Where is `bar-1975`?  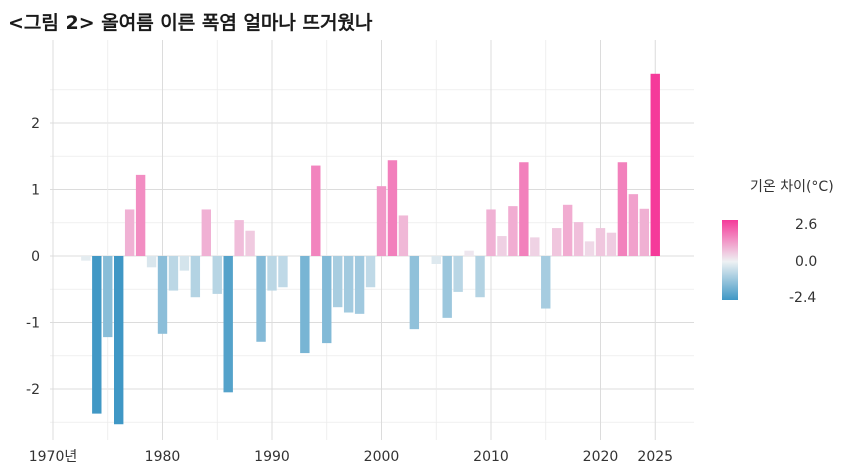
bar-1975 is located at coordinates (108, 297).